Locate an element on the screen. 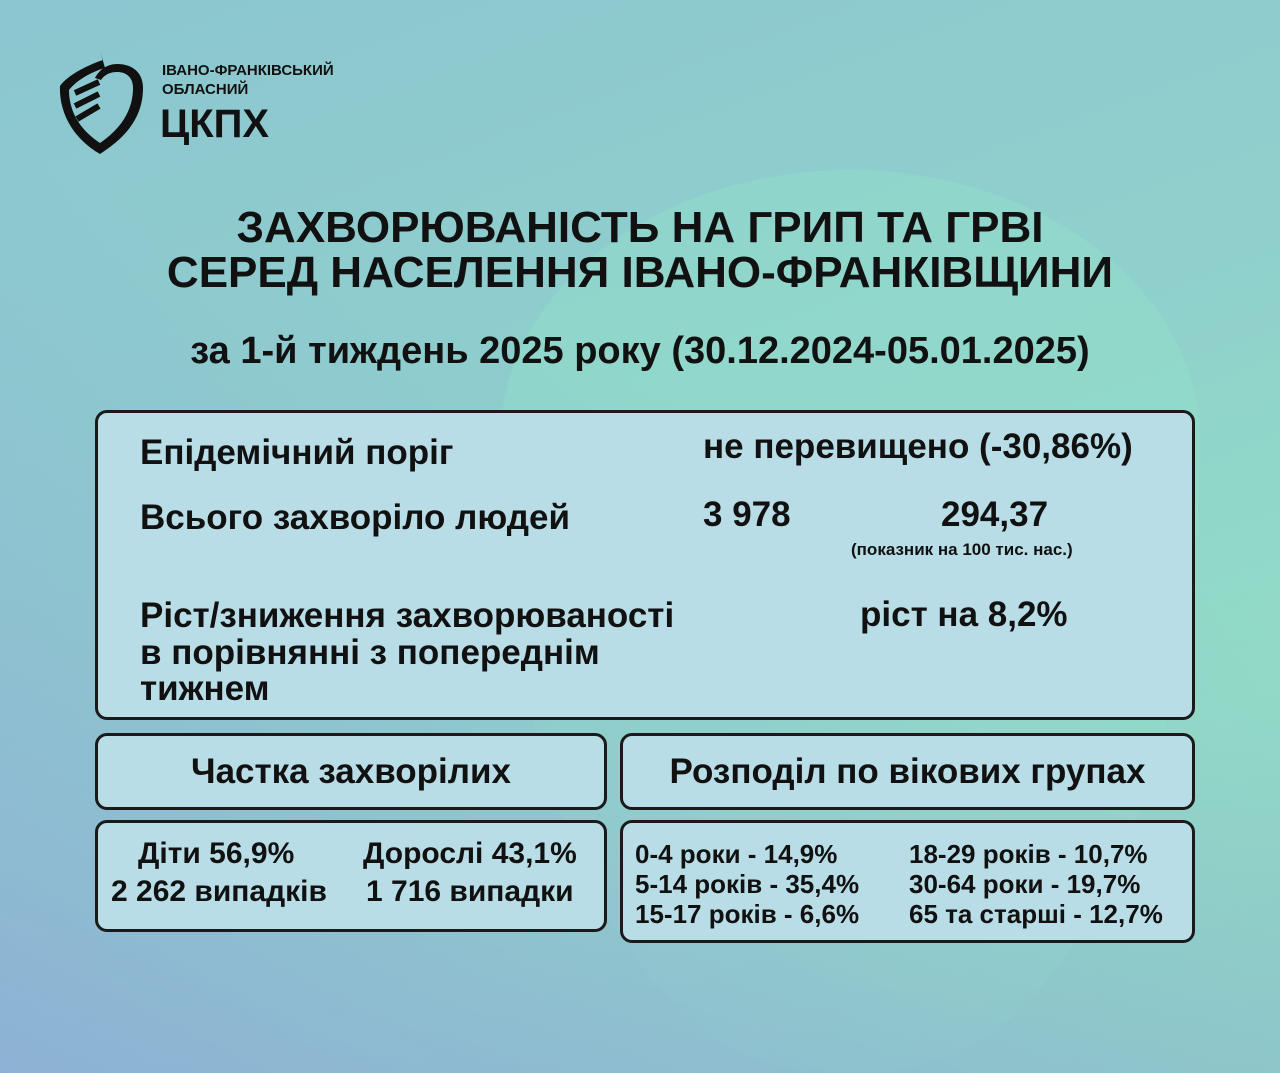 This screenshot has height=1073, width=1280. rate-note: (показник на 100 тис. нас.) is located at coordinates (962, 549).